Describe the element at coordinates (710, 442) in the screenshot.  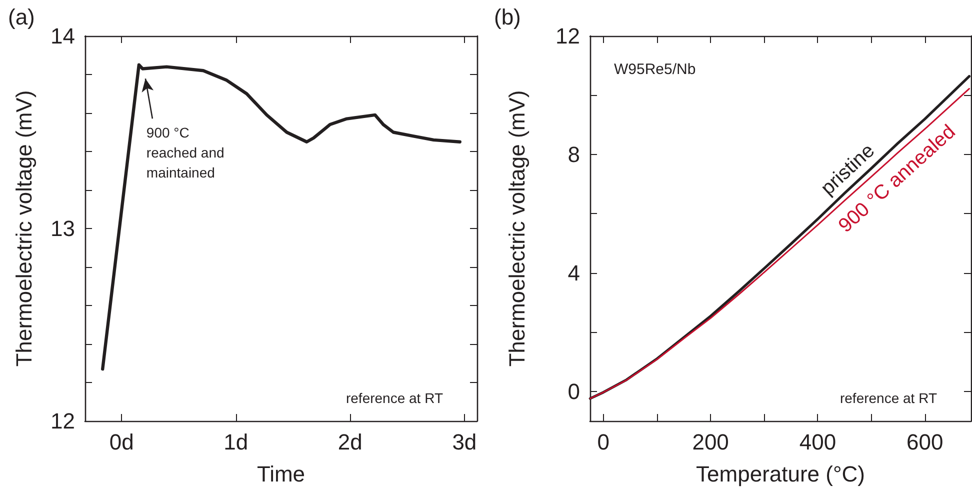
I see `x-tick-label: 200` at that location.